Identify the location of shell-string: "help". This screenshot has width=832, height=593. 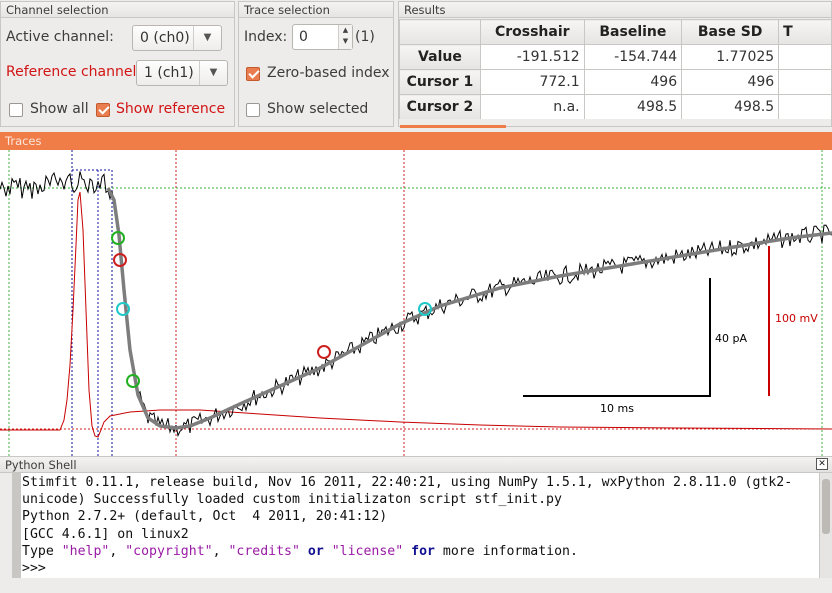
(85, 551).